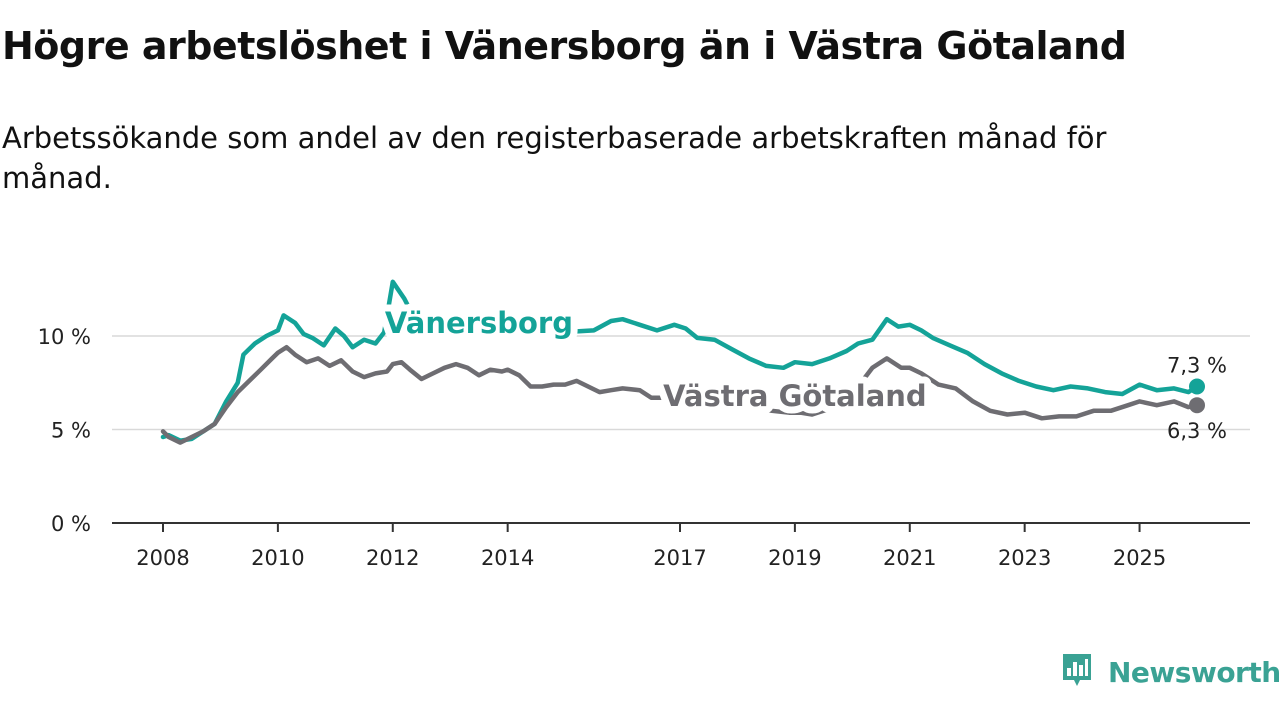 Image resolution: width=1280 pixels, height=720 pixels. Describe the element at coordinates (909, 558) in the screenshot. I see `x-tick-label: 2021` at that location.